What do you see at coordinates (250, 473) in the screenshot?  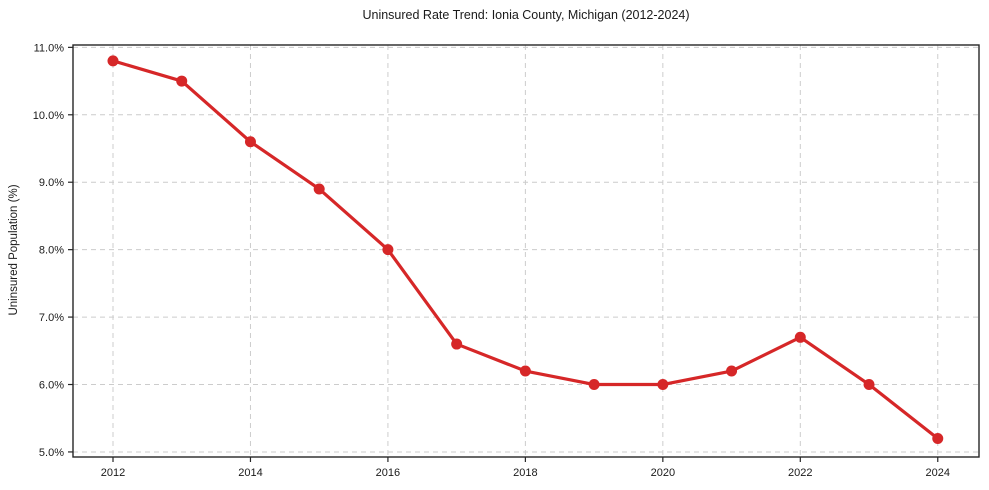 I see `x-tick-label: 2014` at bounding box center [250, 473].